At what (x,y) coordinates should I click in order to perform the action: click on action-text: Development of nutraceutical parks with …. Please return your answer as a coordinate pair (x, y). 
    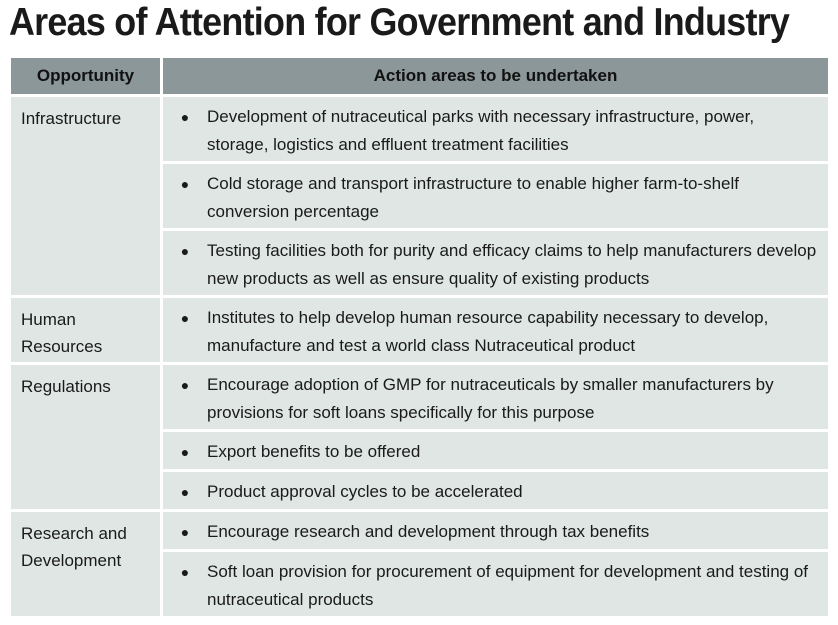
    Looking at the image, I should click on (481, 130).